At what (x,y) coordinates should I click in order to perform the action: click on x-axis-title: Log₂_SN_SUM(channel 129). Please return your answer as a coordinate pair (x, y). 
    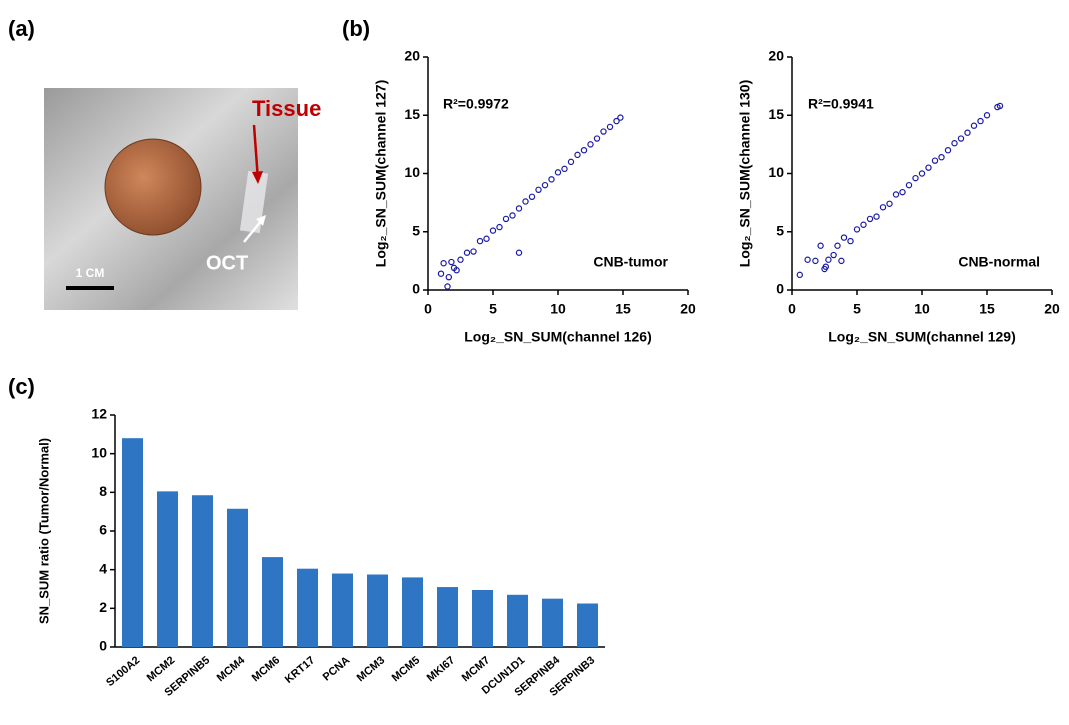
    Looking at the image, I should click on (921, 337).